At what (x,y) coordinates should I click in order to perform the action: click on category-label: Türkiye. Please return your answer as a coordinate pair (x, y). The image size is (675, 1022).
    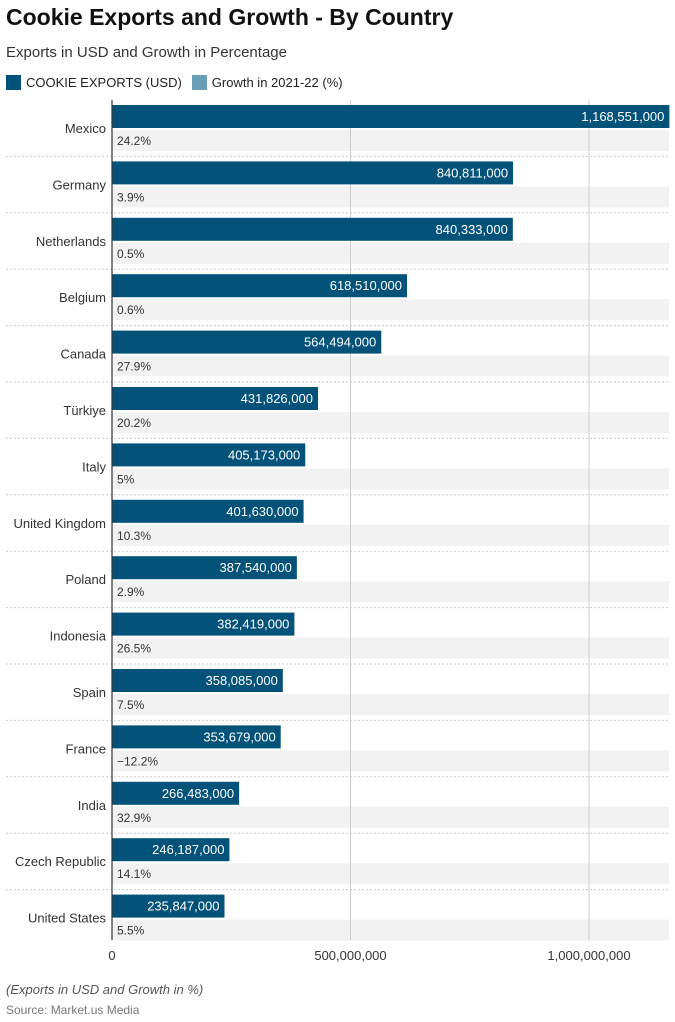
    Looking at the image, I should click on (84, 410).